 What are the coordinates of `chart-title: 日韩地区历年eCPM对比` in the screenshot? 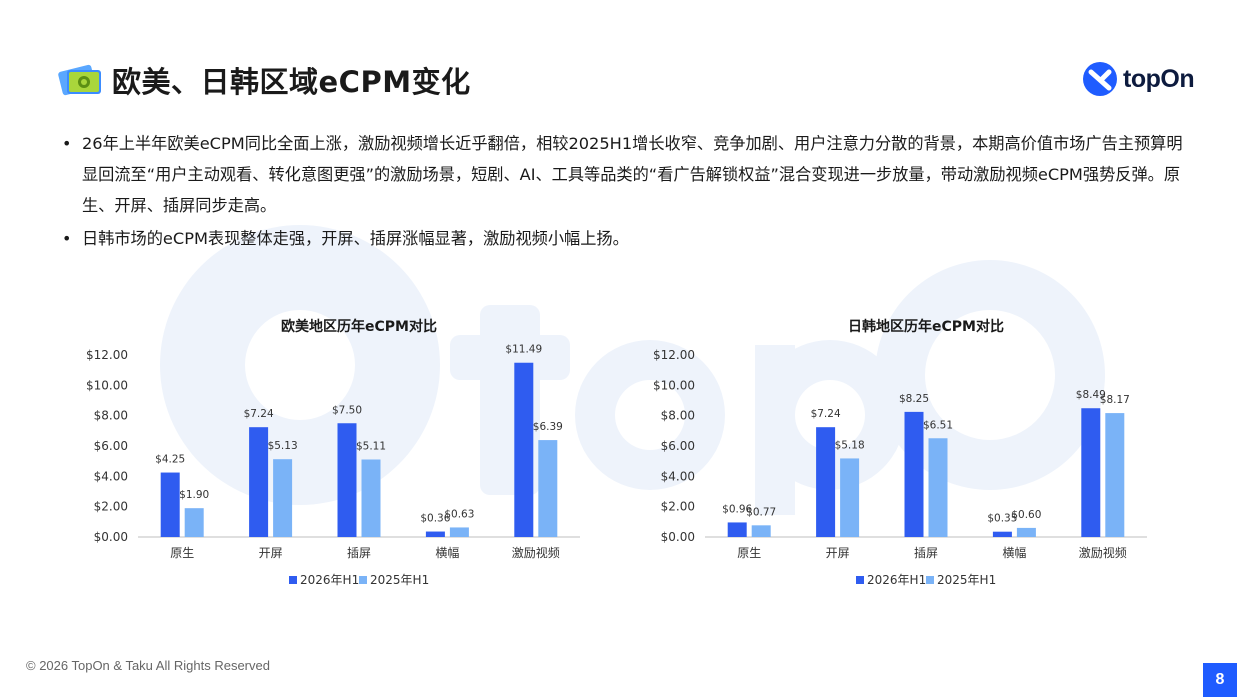 It's located at (926, 326).